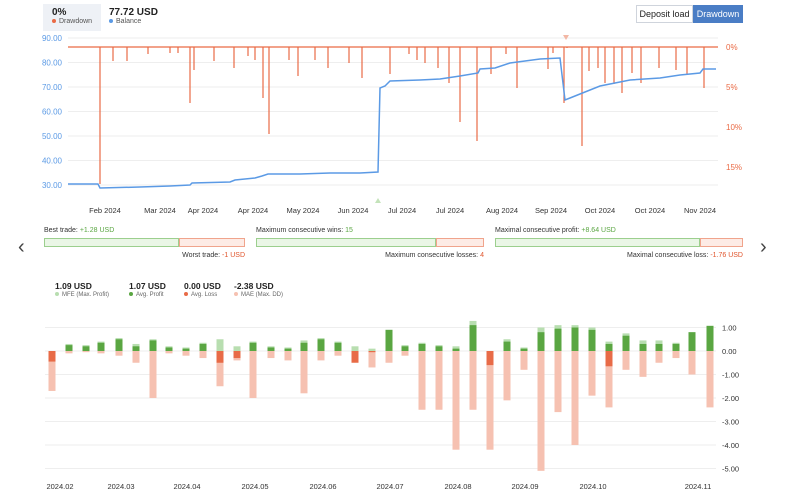 The image size is (790, 495). What do you see at coordinates (389, 486) in the screenshot?
I see `x-tick-label: 2024.07` at bounding box center [389, 486].